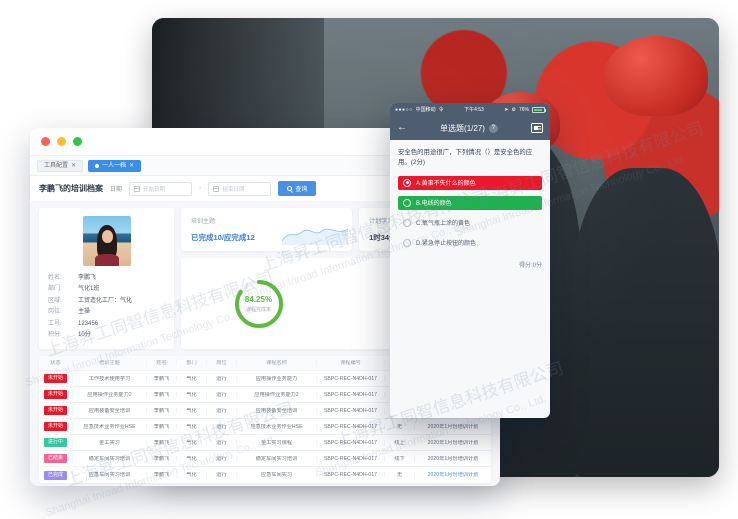  Describe the element at coordinates (474, 110) in the screenshot. I see `clock-label: 下午4:53` at that location.